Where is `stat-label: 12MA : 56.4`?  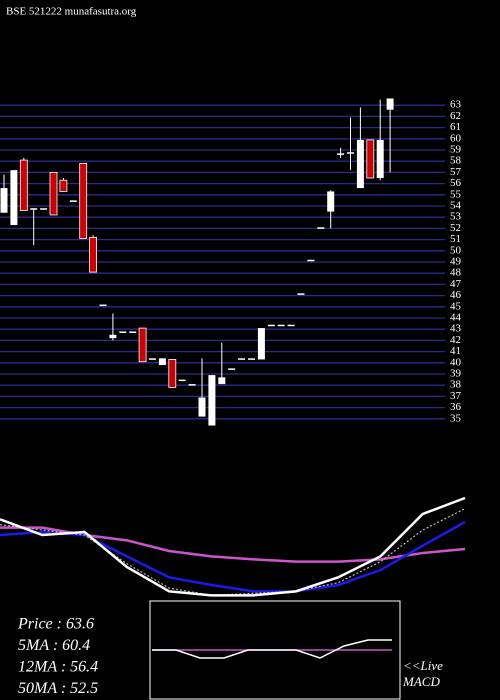 stat-label: 12MA : 56.4 is located at coordinates (58, 667).